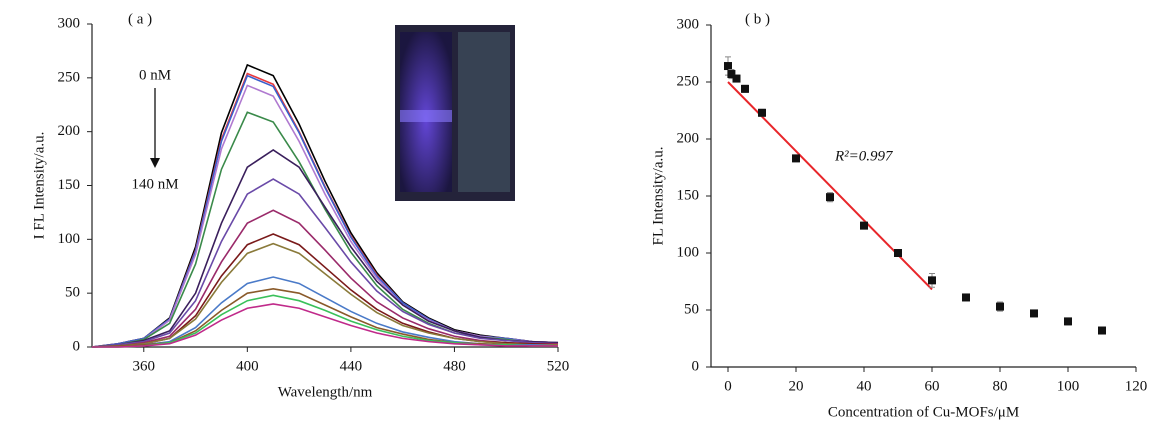 The height and width of the screenshot is (426, 1164). Describe the element at coordinates (932, 386) in the screenshot. I see `x-tick-label: 60` at that location.